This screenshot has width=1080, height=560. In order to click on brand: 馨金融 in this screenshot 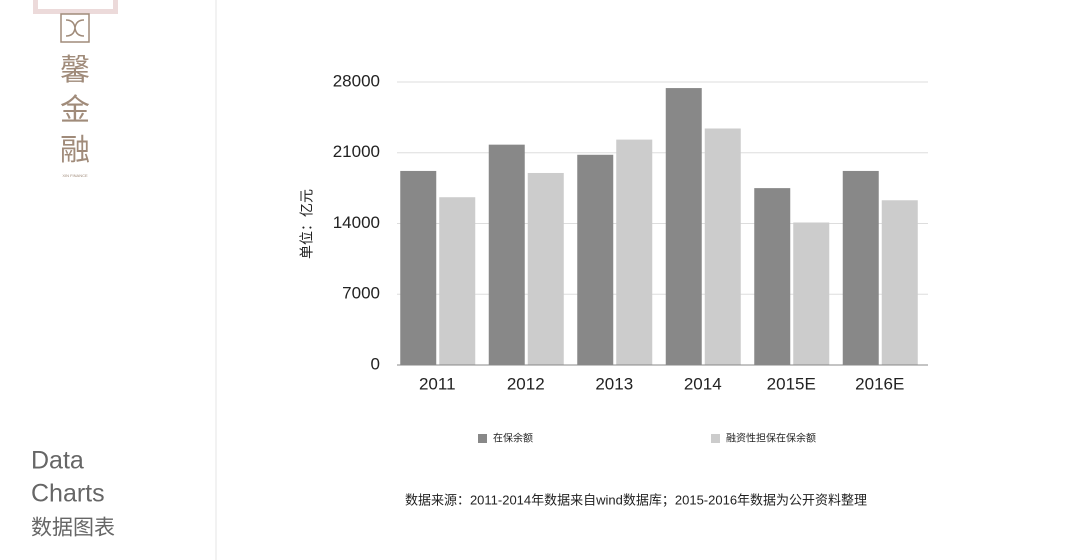, I will do `click(75, 110)`.